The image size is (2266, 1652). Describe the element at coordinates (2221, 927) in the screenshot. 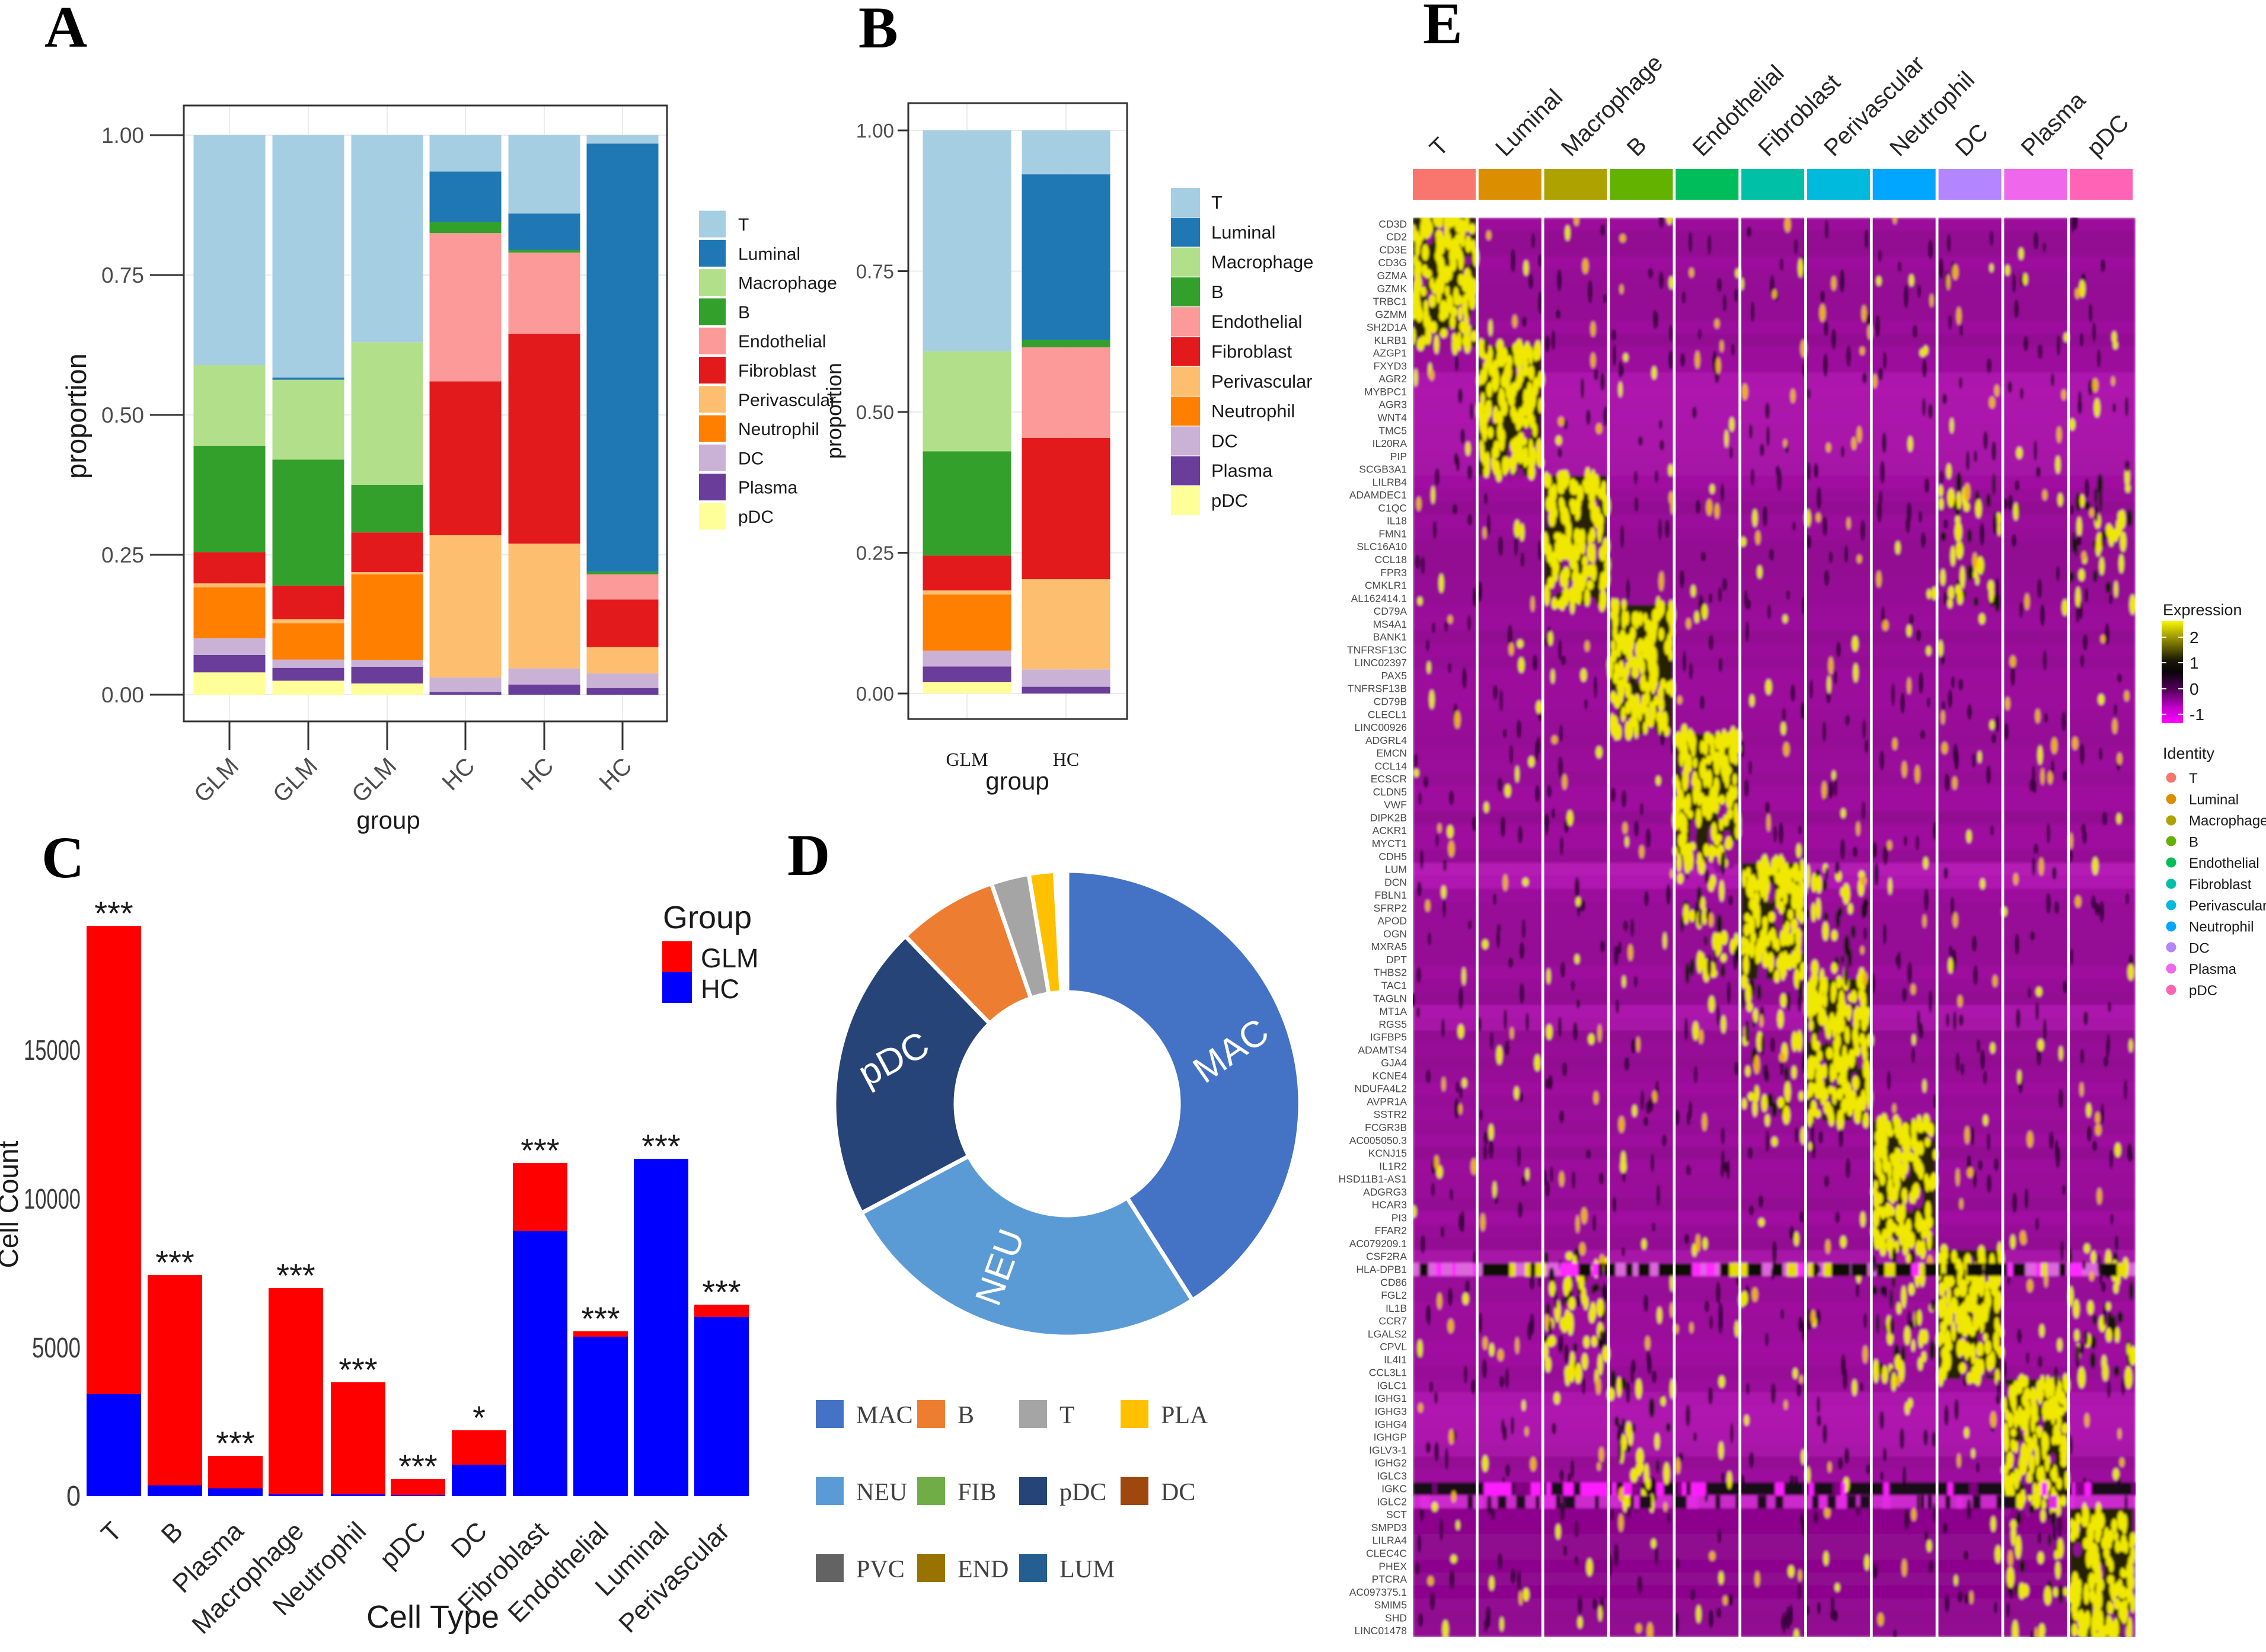

I see `svg-text: Neutrophil` at that location.